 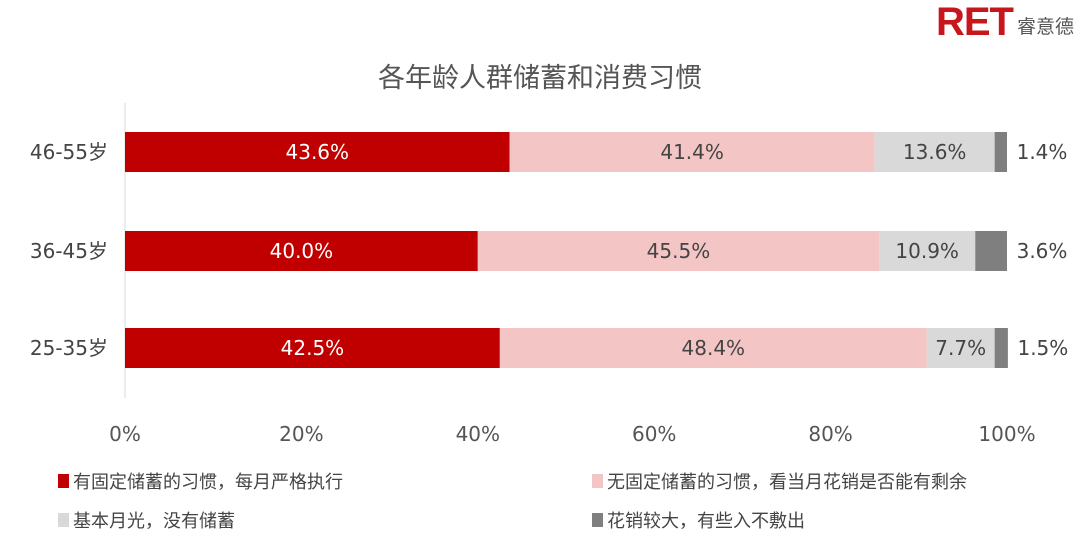 What do you see at coordinates (125, 434) in the screenshot?
I see `x-tick-label: 0%` at bounding box center [125, 434].